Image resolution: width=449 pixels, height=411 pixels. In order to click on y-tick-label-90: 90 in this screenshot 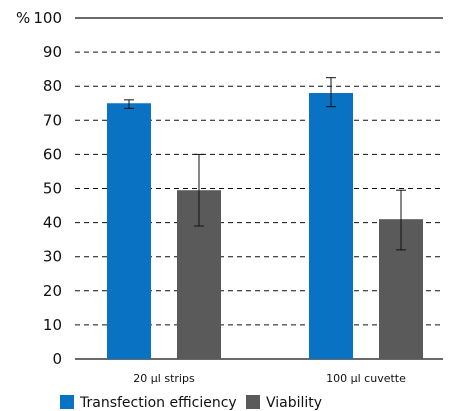, I will do `click(52, 52)`.